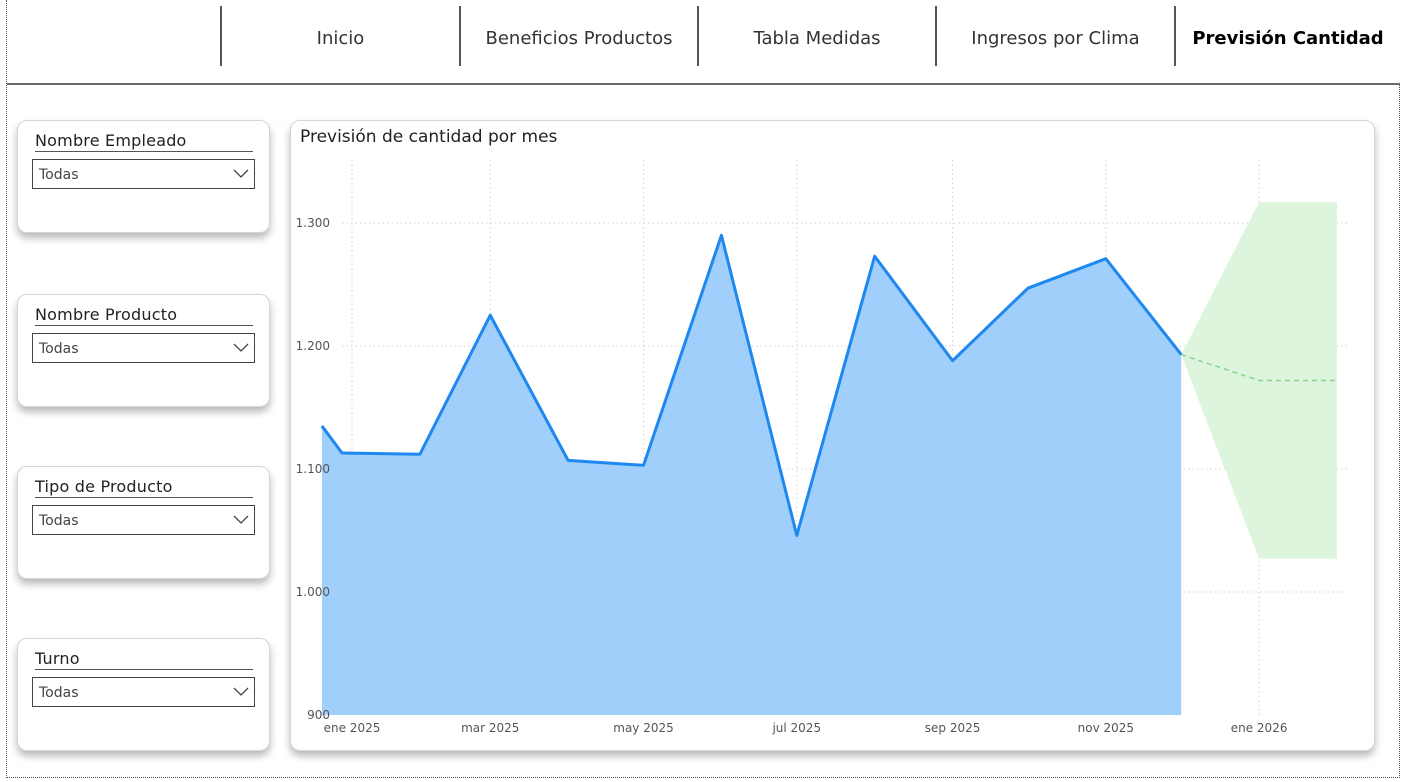 This screenshot has width=1406, height=782. Describe the element at coordinates (1288, 38) in the screenshot. I see `tab-prevision-cantidad: Previsión Cantidad` at that location.